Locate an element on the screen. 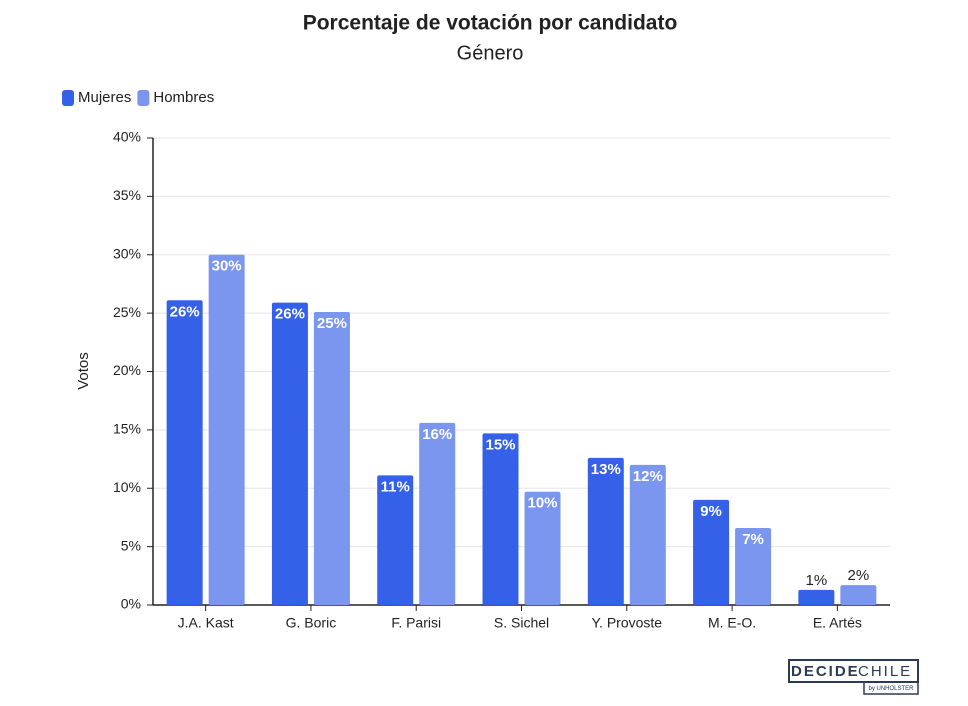 The height and width of the screenshot is (706, 968). logo: DECIDE CHILE by UNHOLSTER is located at coordinates (853, 677).